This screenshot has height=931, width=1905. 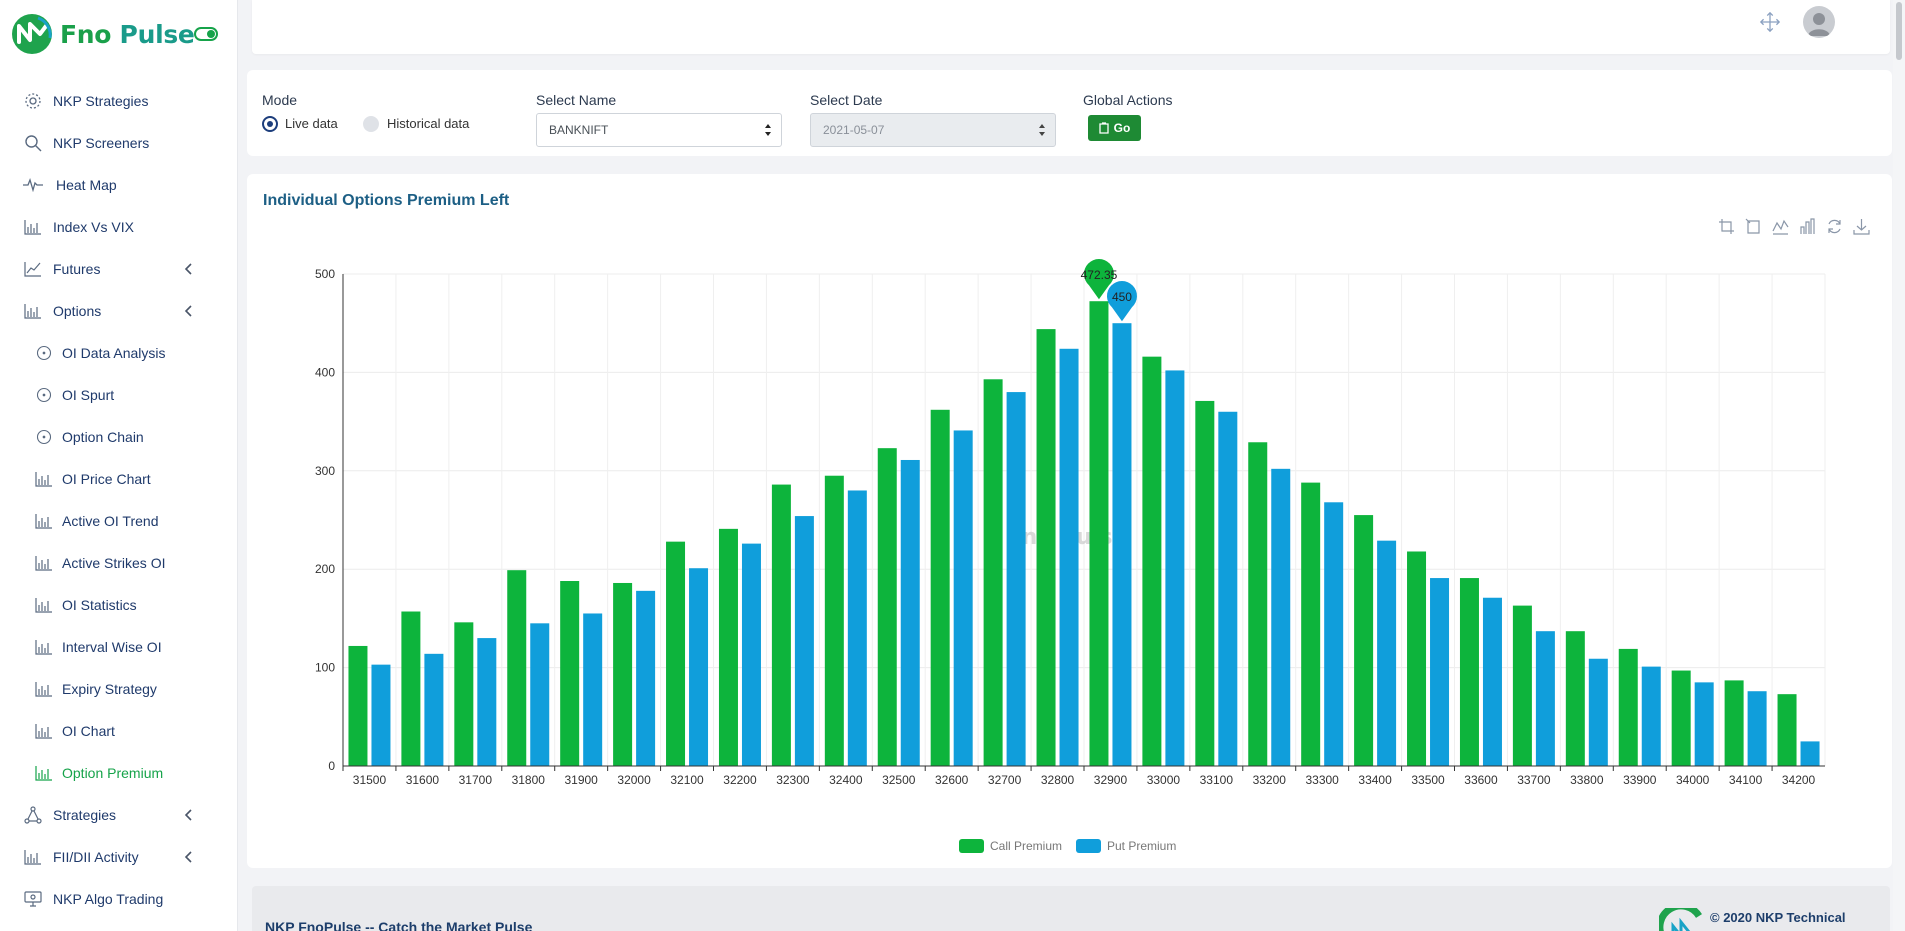 What do you see at coordinates (119, 815) in the screenshot?
I see `sidebar-item-strategies: Strategies` at bounding box center [119, 815].